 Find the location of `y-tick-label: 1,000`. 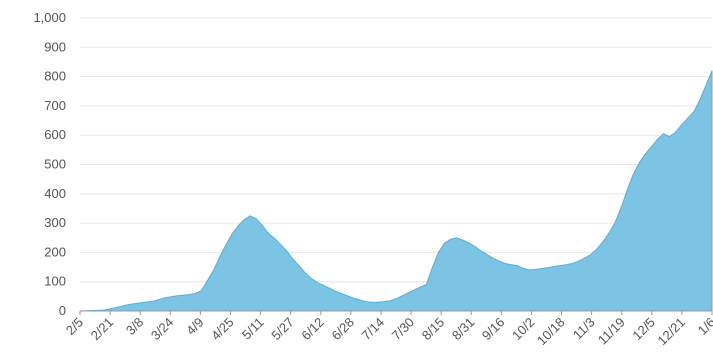

y-tick-label: 1,000 is located at coordinates (49, 17).